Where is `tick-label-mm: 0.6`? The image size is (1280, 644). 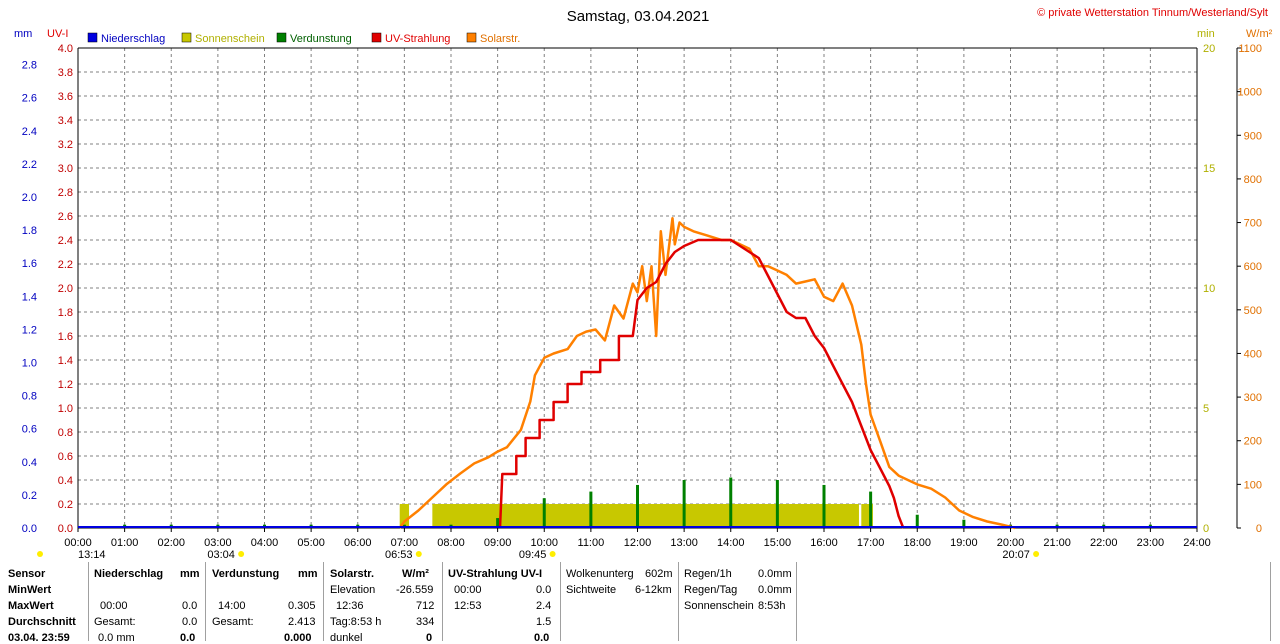 tick-label-mm: 0.6 is located at coordinates (29, 430).